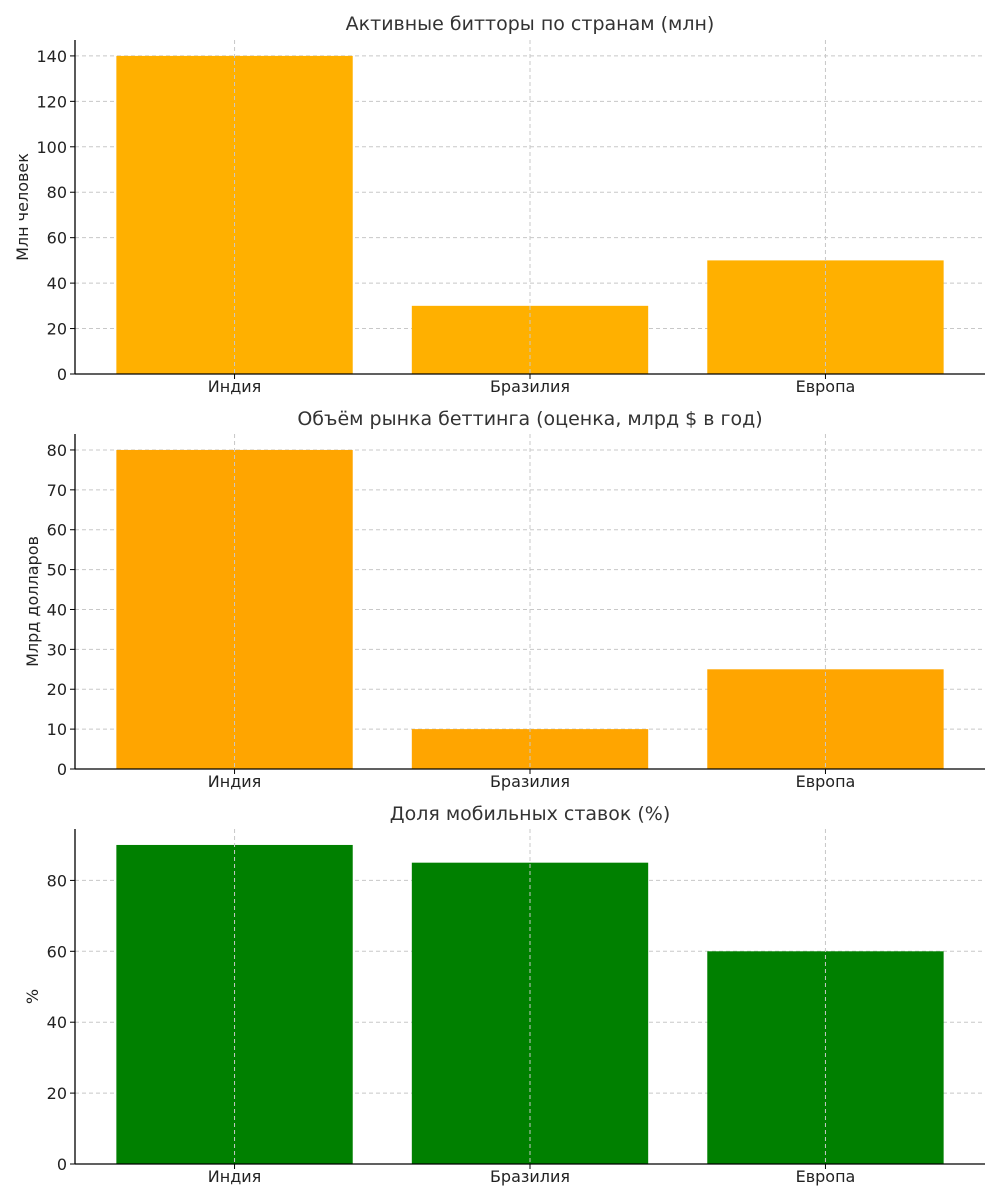 The width and height of the screenshot is (1000, 1200). What do you see at coordinates (51, 147) in the screenshot?
I see `y-tick-label: 100` at bounding box center [51, 147].